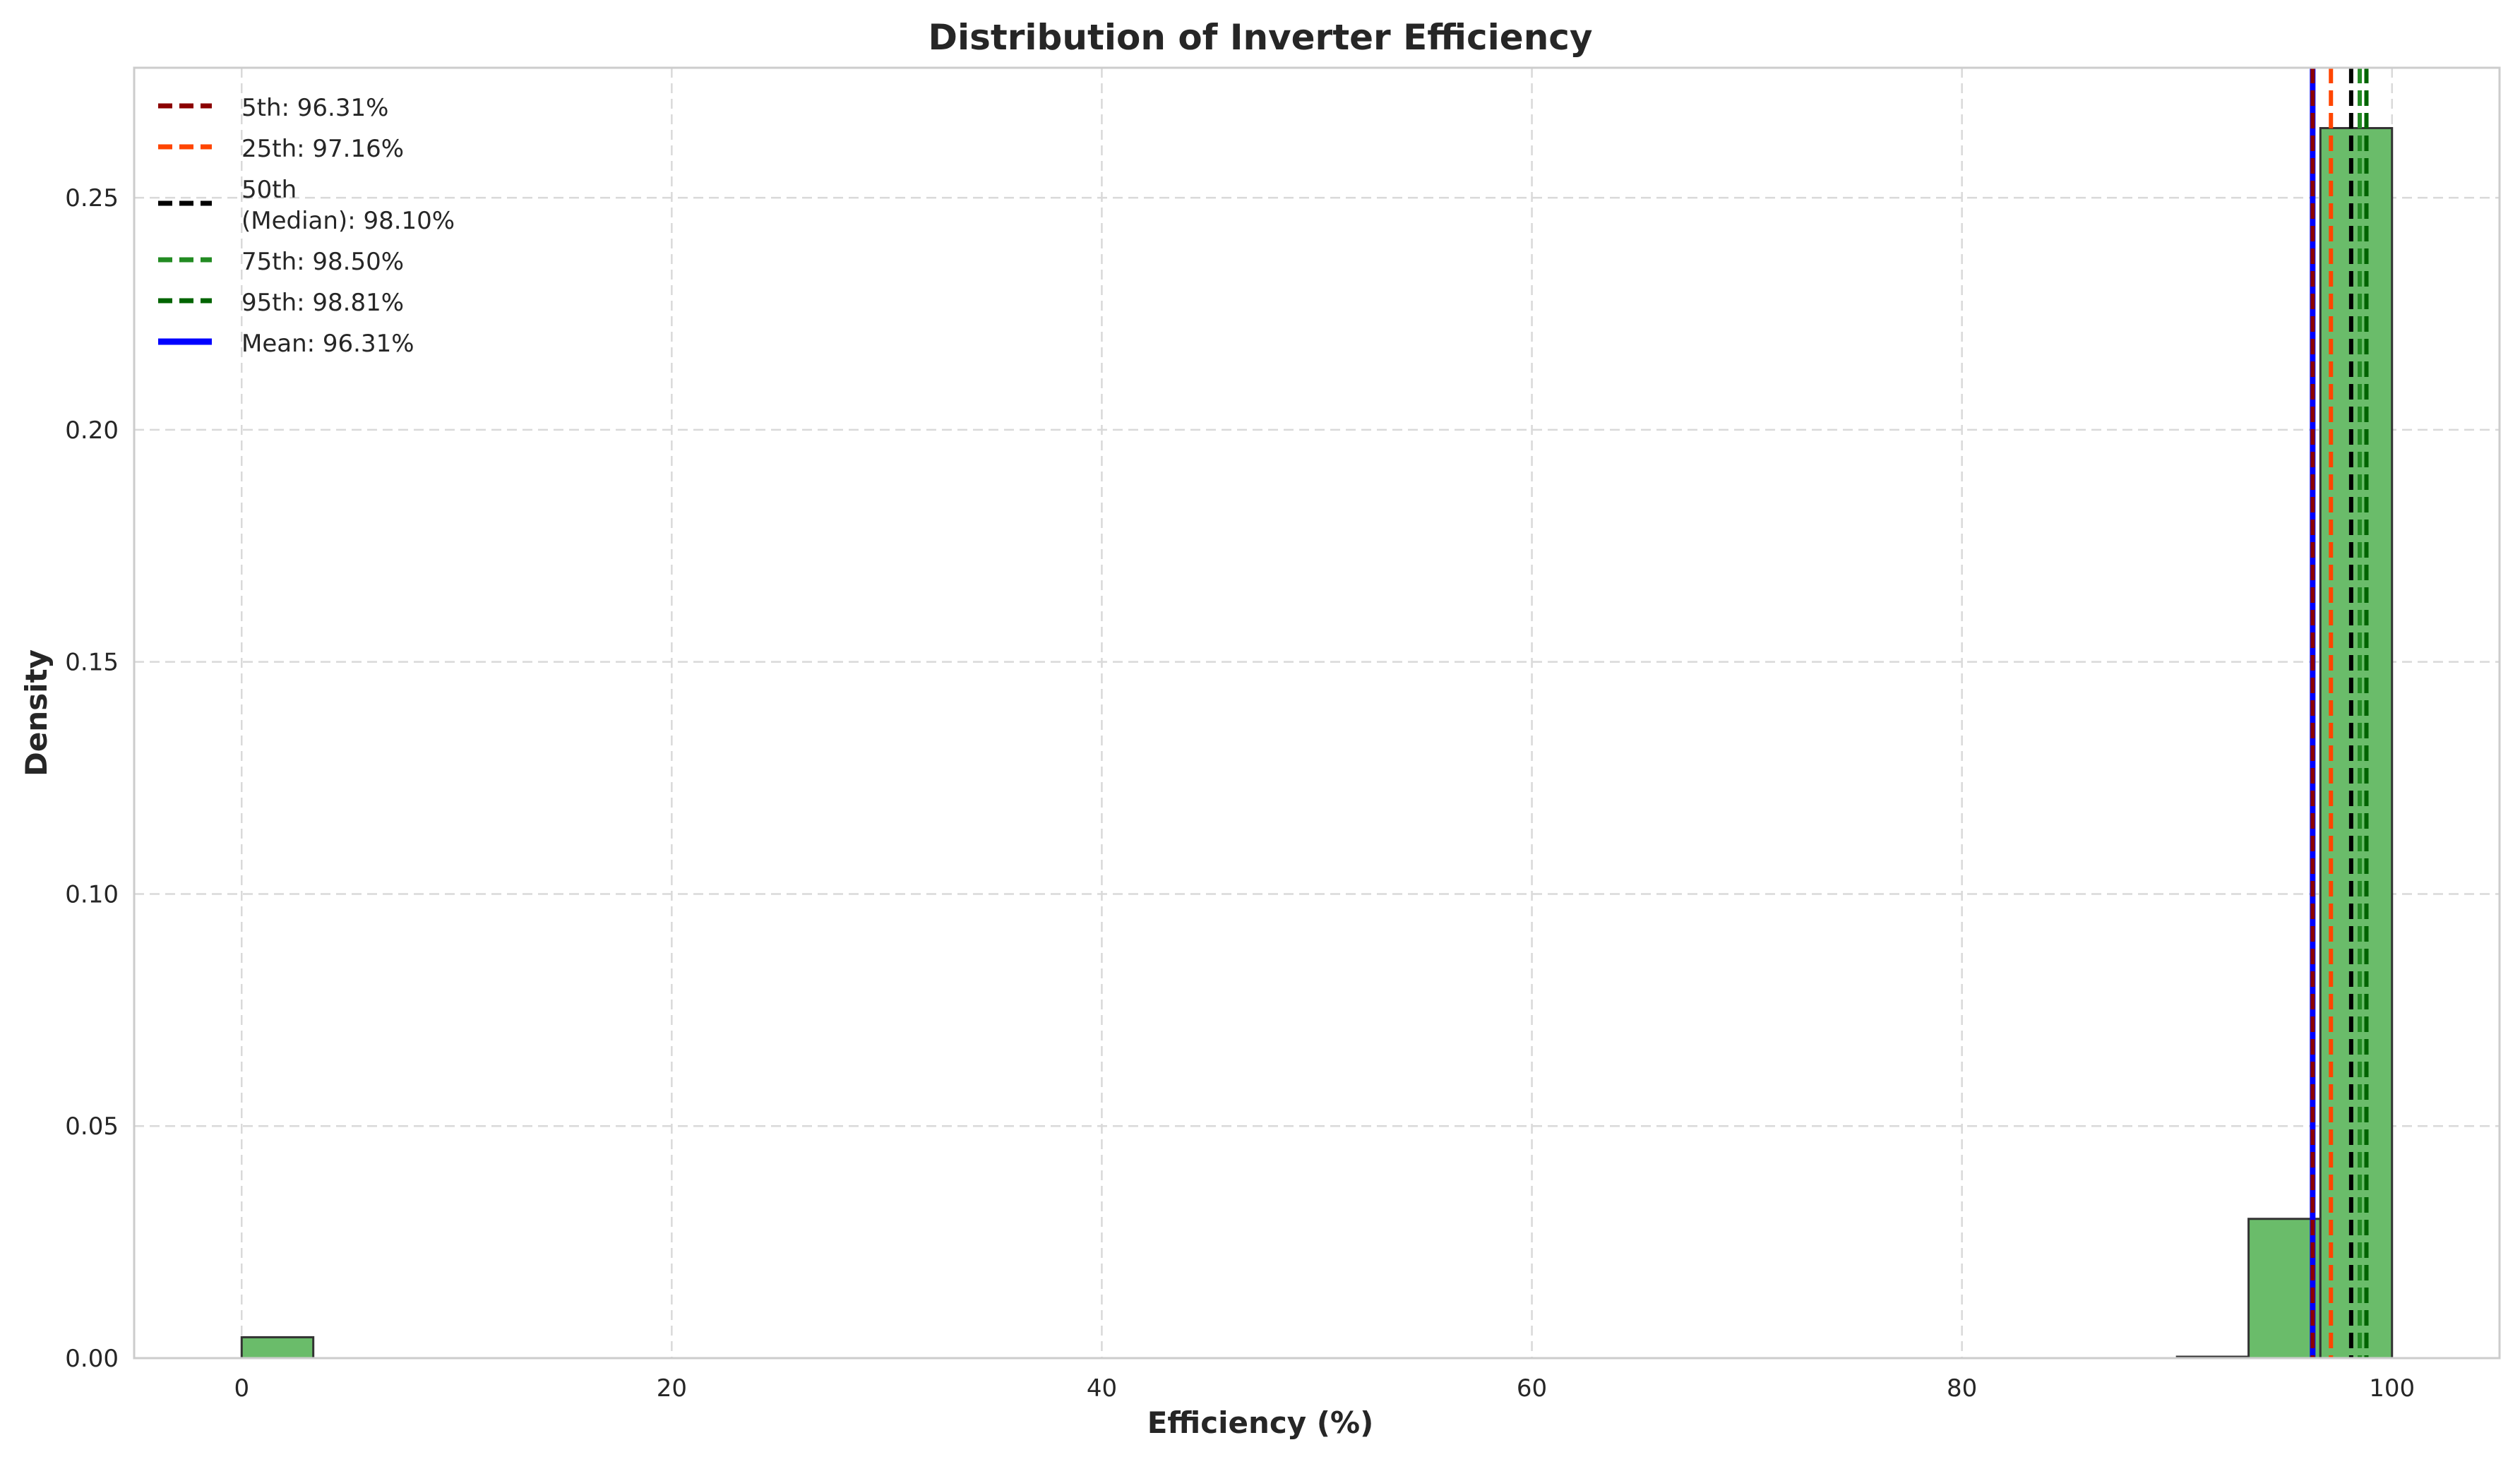  Describe the element at coordinates (323, 303) in the screenshot. I see `legend-label: 95th: 98.81%` at that location.